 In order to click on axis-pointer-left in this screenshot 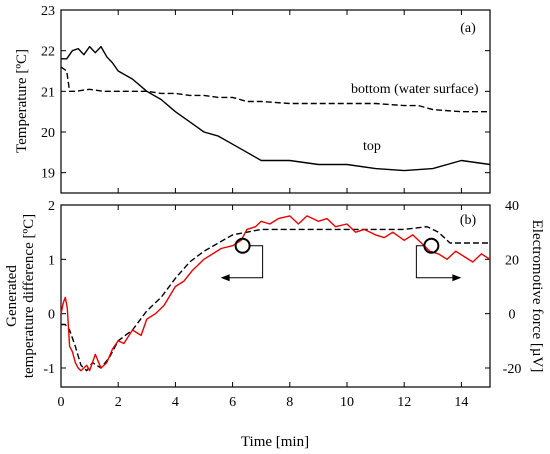, I will do `click(242, 259)`.